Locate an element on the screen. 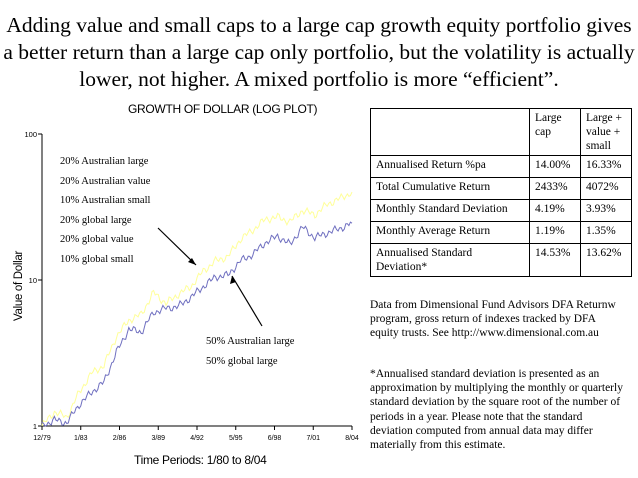  x-tick-label: 5/95 is located at coordinates (236, 438).